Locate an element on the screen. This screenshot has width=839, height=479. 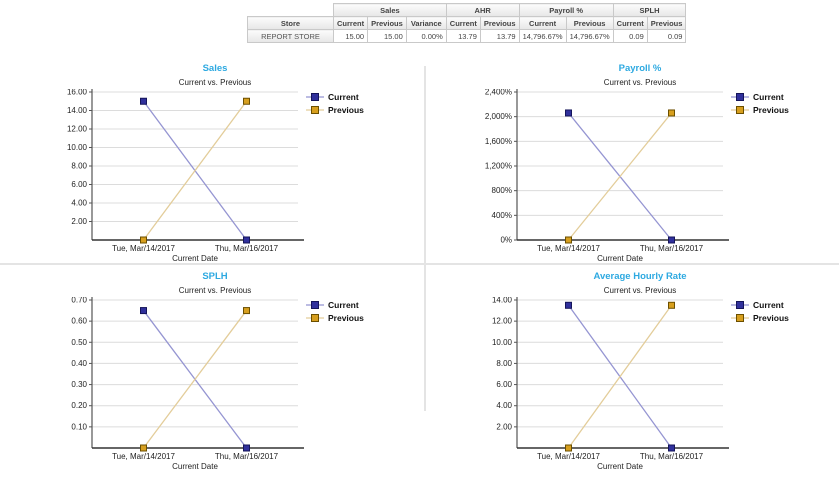
svg-text: 1,200% is located at coordinates (498, 166).